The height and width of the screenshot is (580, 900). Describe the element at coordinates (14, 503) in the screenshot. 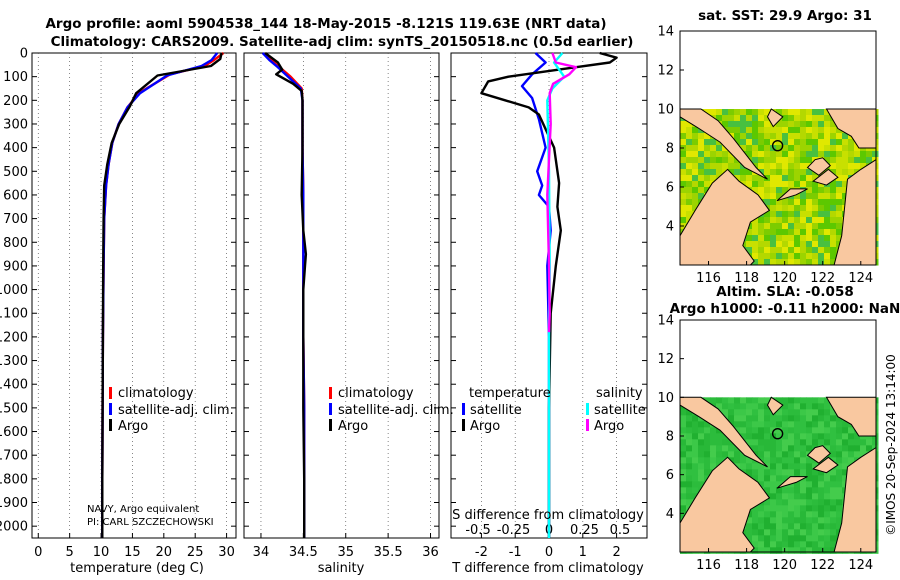

I see `y-tick-label: 1900` at that location.